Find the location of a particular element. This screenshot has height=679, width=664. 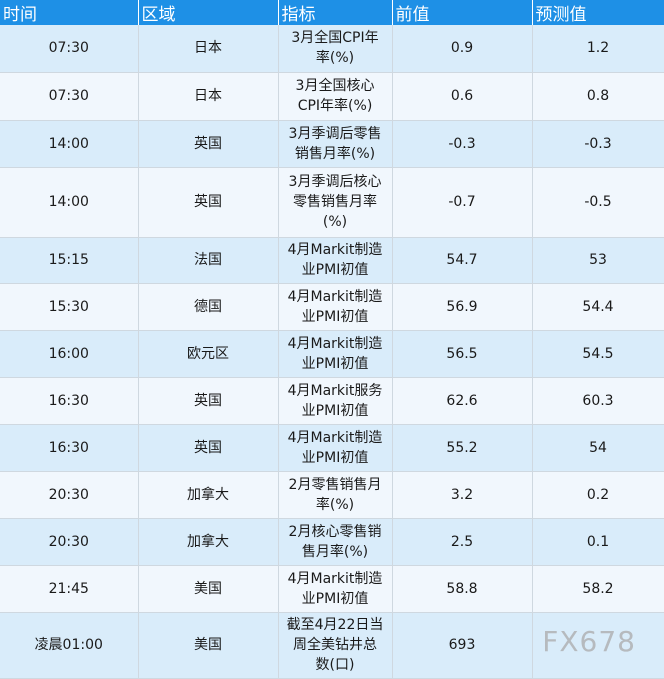

cell-indicator: 3月全国核心 CPI年率(%) is located at coordinates (335, 96).